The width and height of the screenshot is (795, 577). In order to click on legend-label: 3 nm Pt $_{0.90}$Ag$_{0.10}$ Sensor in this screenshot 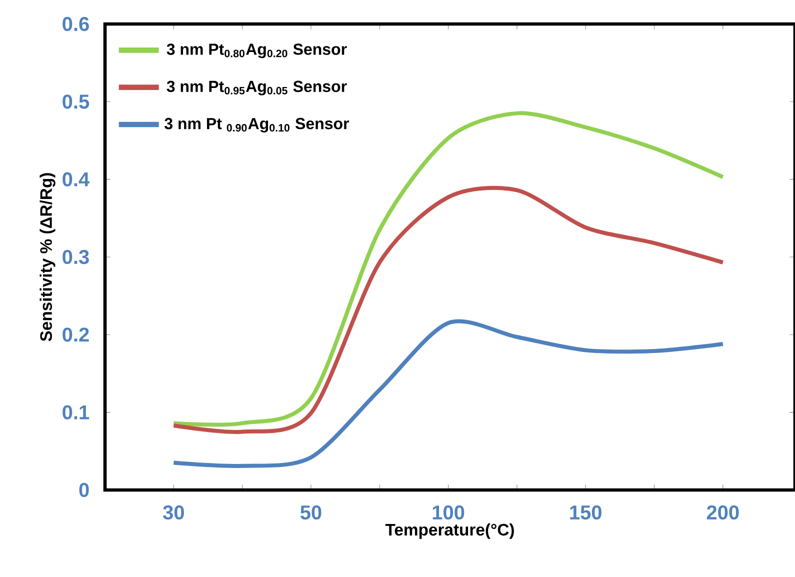, I will do `click(257, 125)`.